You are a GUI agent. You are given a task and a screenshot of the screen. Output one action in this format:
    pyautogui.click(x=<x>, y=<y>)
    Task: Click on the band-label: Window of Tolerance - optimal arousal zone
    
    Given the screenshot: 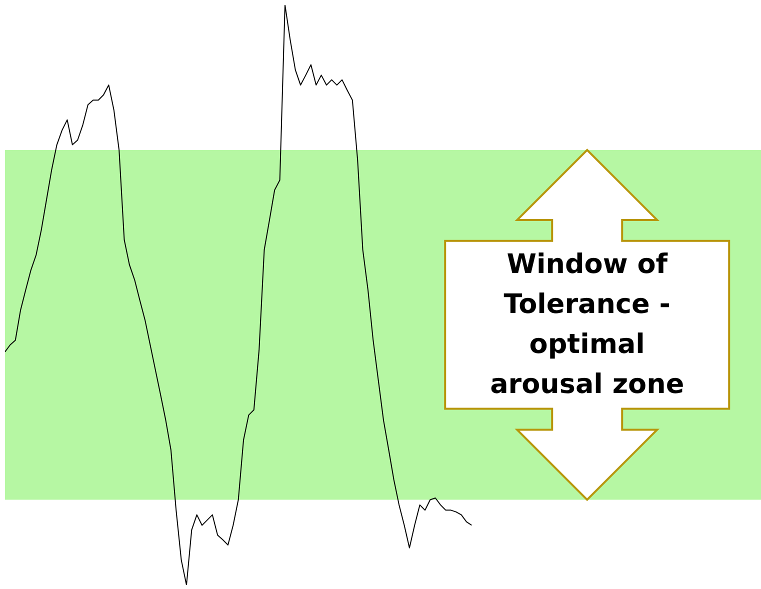 What is the action you would take?
    pyautogui.click(x=587, y=325)
    